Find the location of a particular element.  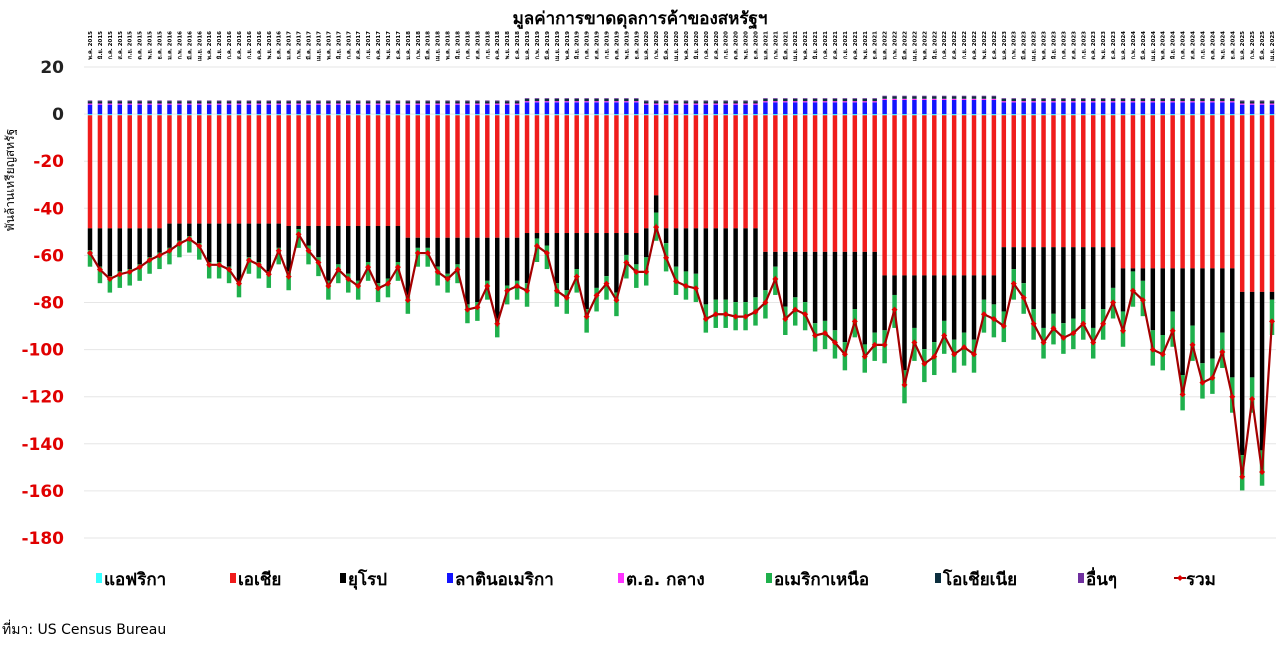

y-tick-label: -140 is located at coordinates (42, 445).